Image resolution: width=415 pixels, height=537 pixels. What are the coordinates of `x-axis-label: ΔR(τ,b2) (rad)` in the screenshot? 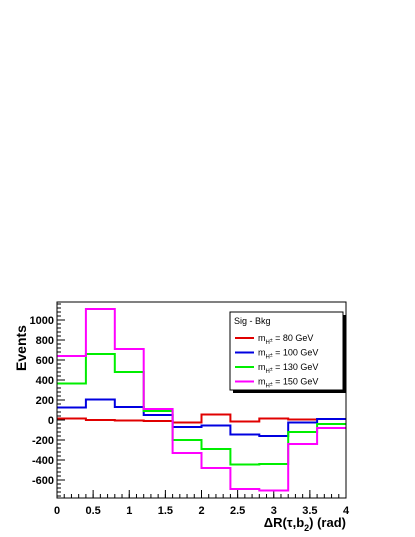 It's located at (305, 524).